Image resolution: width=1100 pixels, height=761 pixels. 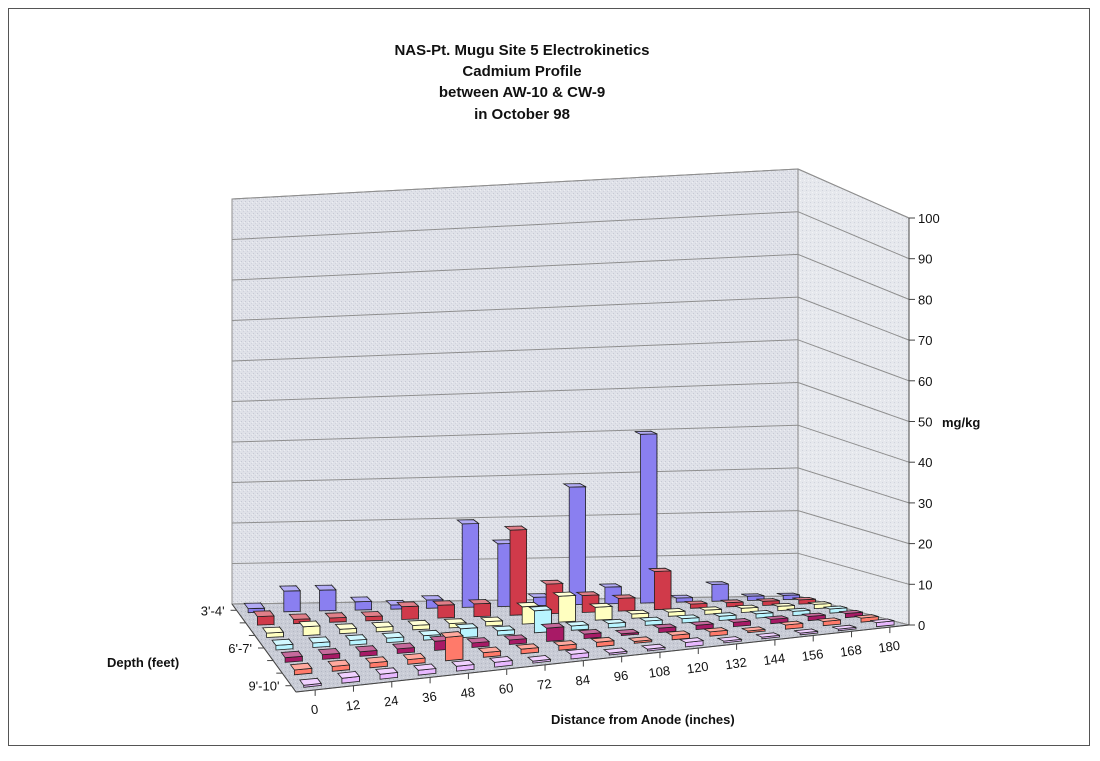 I want to click on x-tick-label: 48, so click(x=468, y=692).